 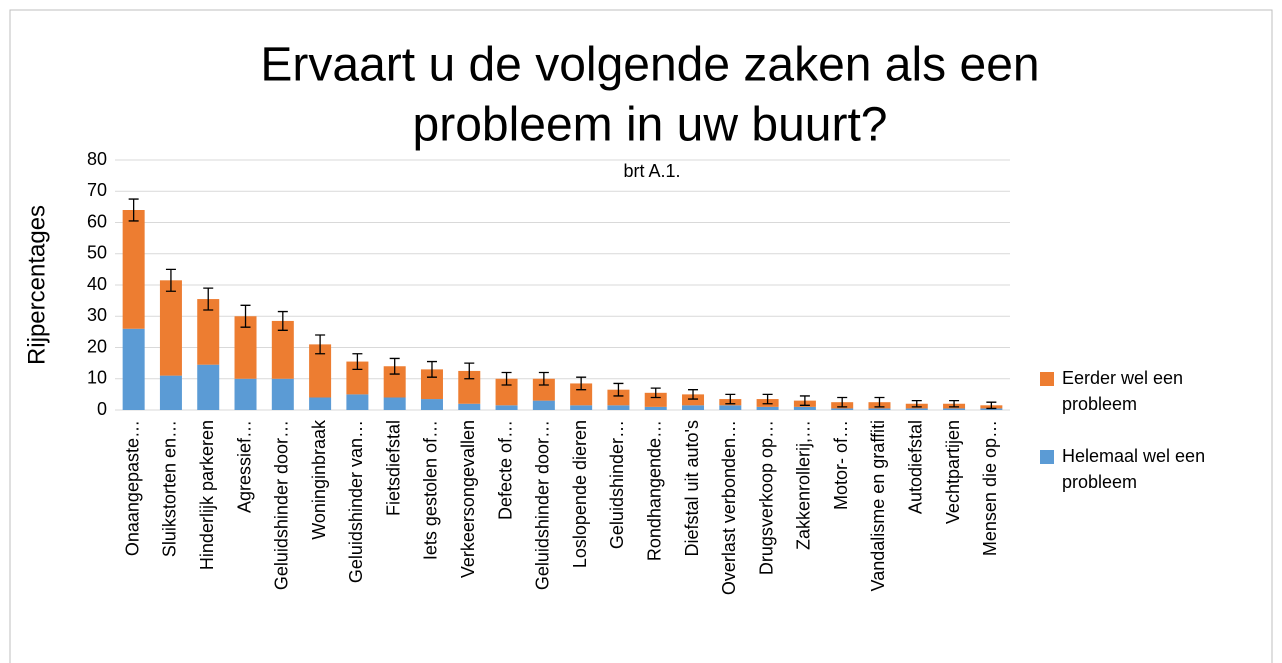 I want to click on x-tick-label: Hinderlijk parkeren, so click(x=207, y=495).